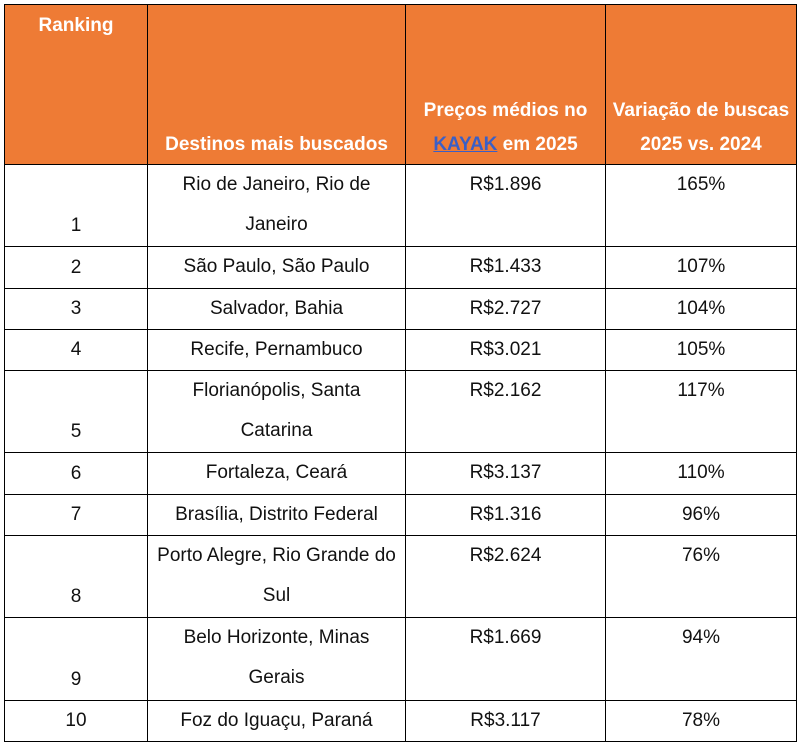 This screenshot has width=800, height=745. I want to click on variacao-cell: 104%, so click(701, 308).